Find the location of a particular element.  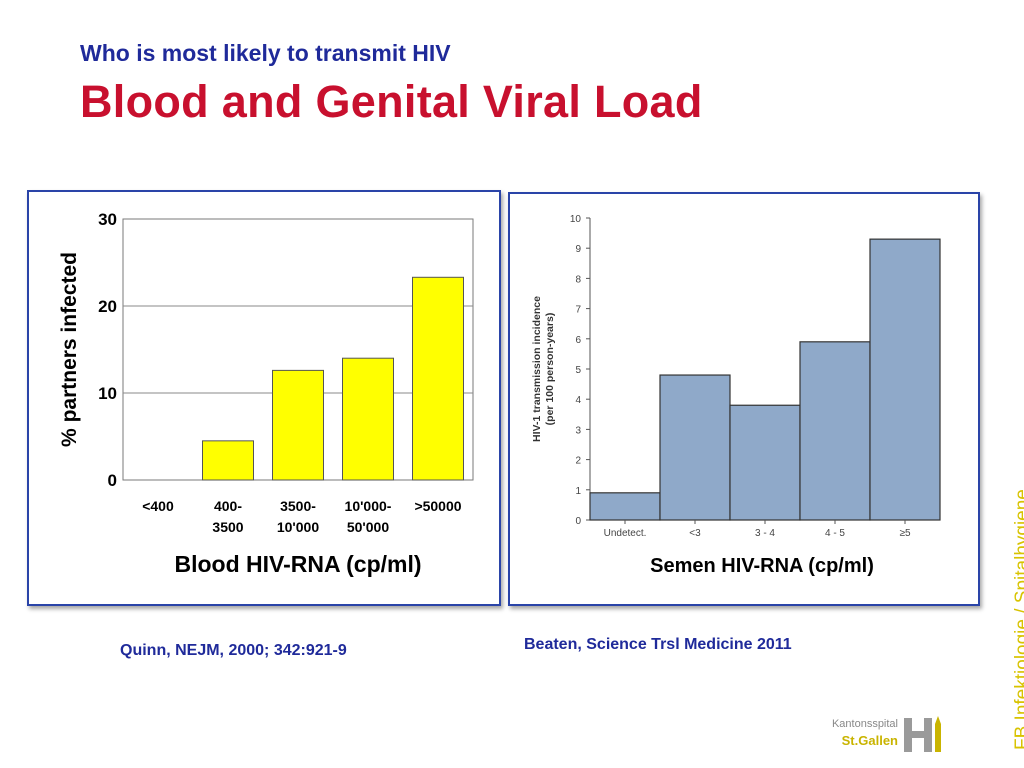

y-axis-title-line2: (per 100 person-years) is located at coordinates (550, 369).